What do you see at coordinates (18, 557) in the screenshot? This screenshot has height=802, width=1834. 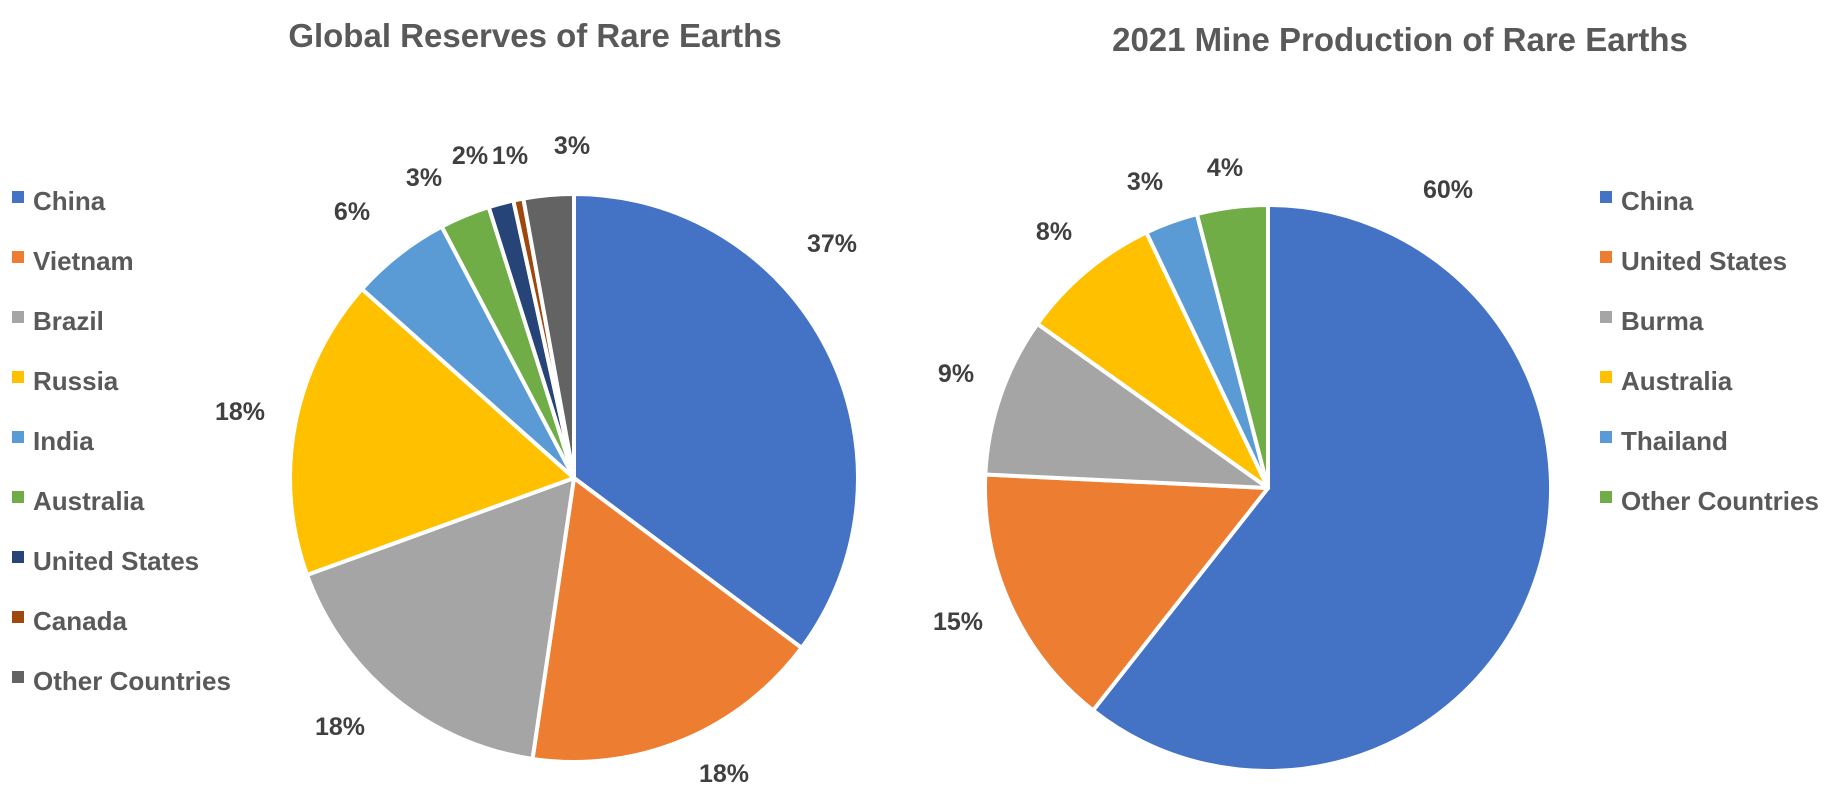 I see `legend-swatch-reserves-united-states` at bounding box center [18, 557].